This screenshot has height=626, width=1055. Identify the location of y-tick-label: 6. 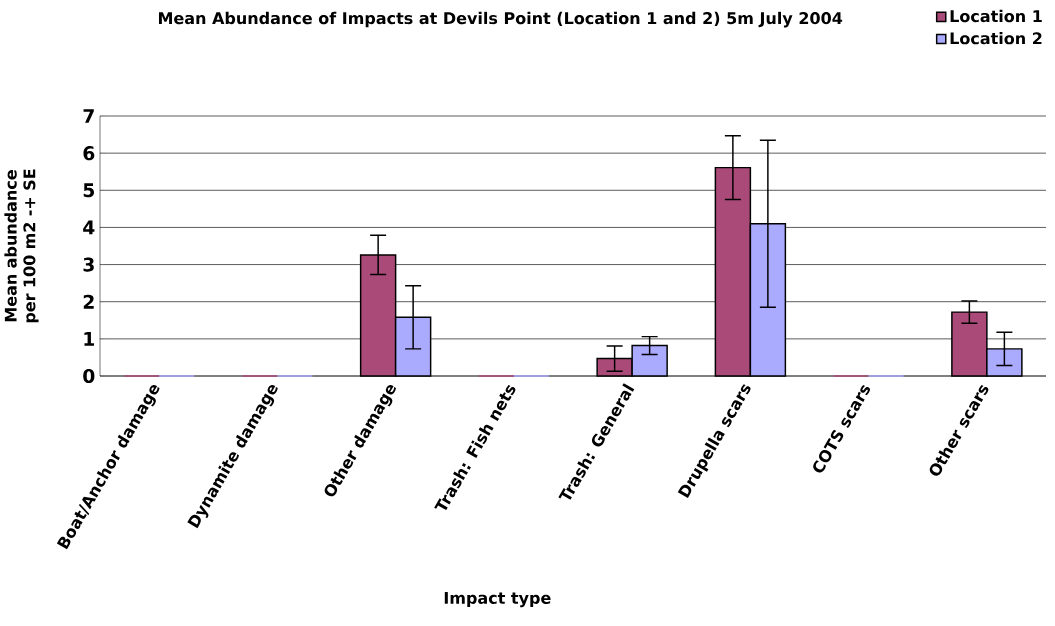
(89, 153).